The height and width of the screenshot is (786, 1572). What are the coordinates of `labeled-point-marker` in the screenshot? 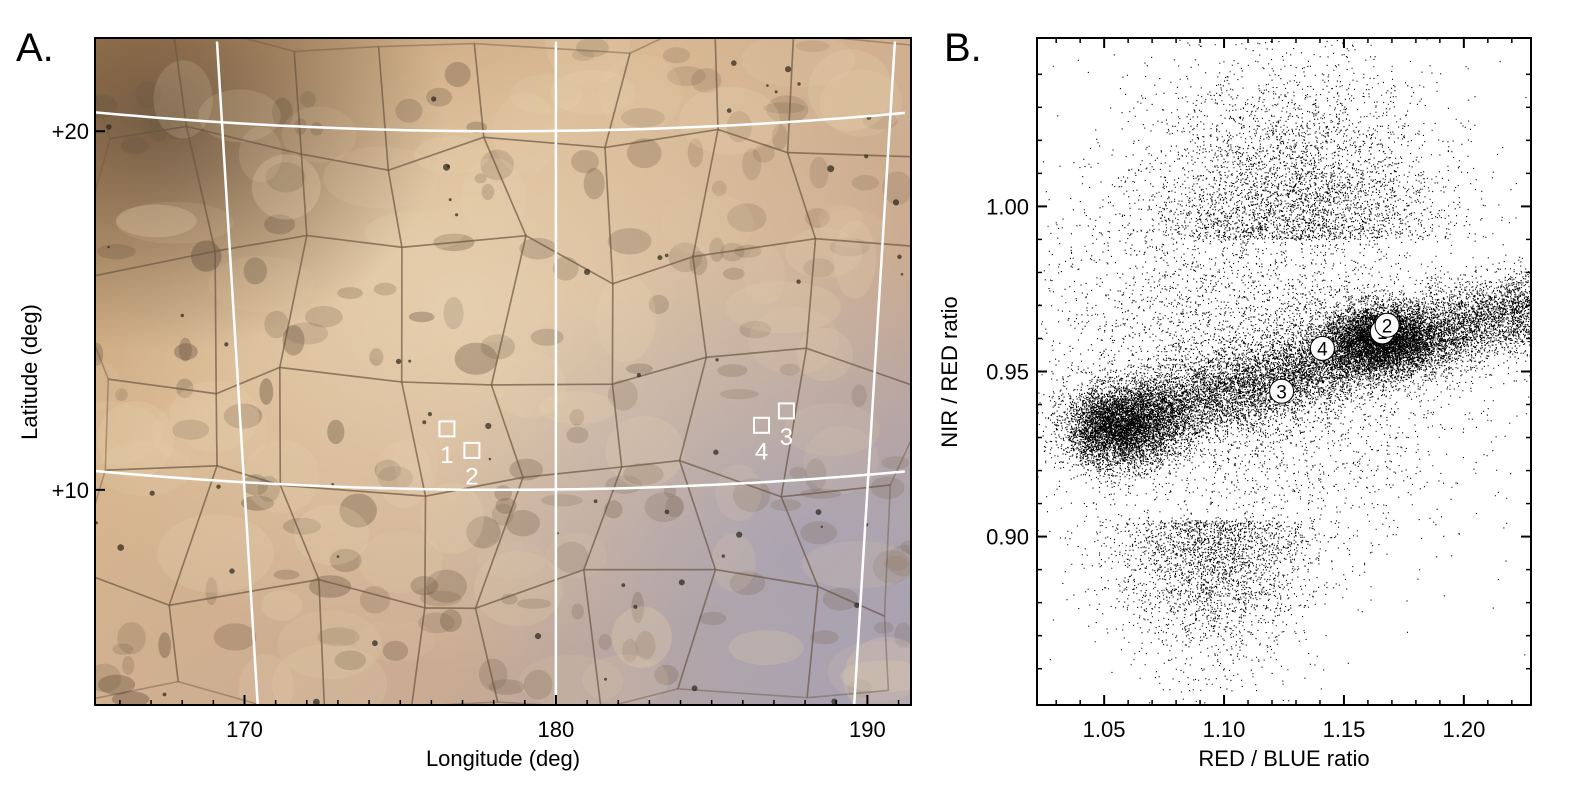 It's located at (1322, 348).